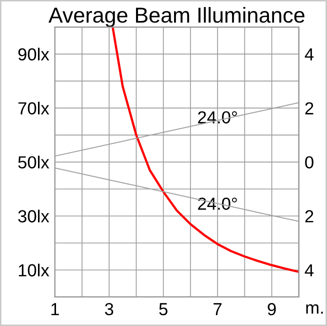 This screenshot has height=326, width=327. What do you see at coordinates (34, 162) in the screenshot?
I see `y-tick-label: 50lx` at bounding box center [34, 162].